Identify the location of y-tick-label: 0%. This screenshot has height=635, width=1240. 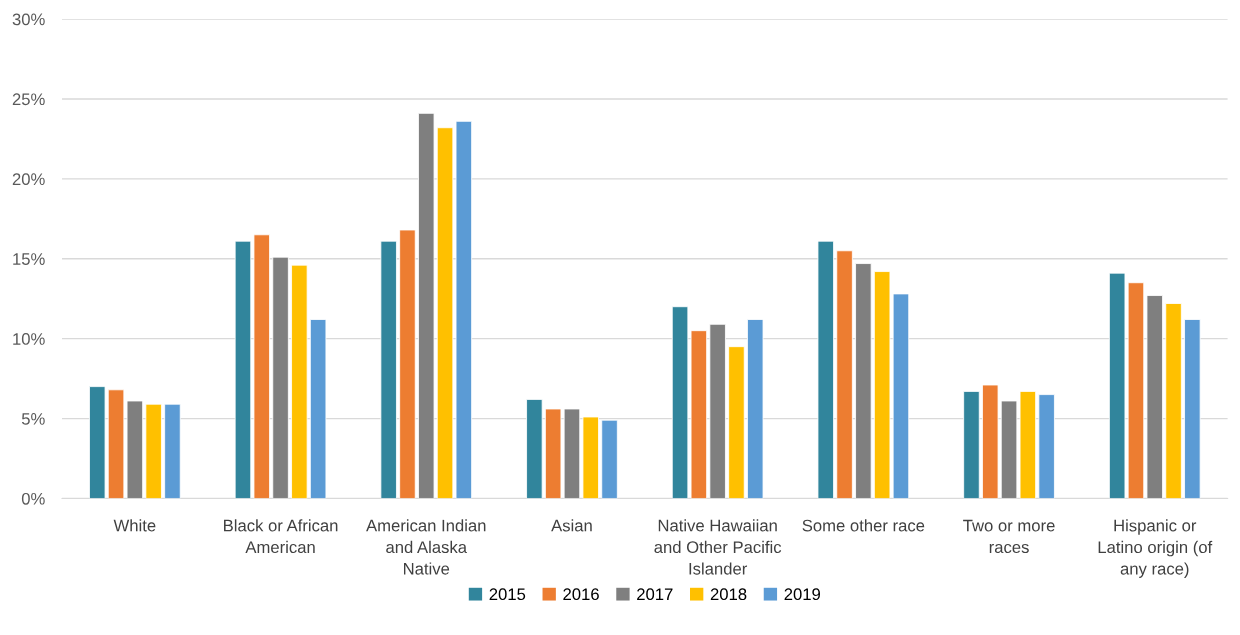
(33, 498).